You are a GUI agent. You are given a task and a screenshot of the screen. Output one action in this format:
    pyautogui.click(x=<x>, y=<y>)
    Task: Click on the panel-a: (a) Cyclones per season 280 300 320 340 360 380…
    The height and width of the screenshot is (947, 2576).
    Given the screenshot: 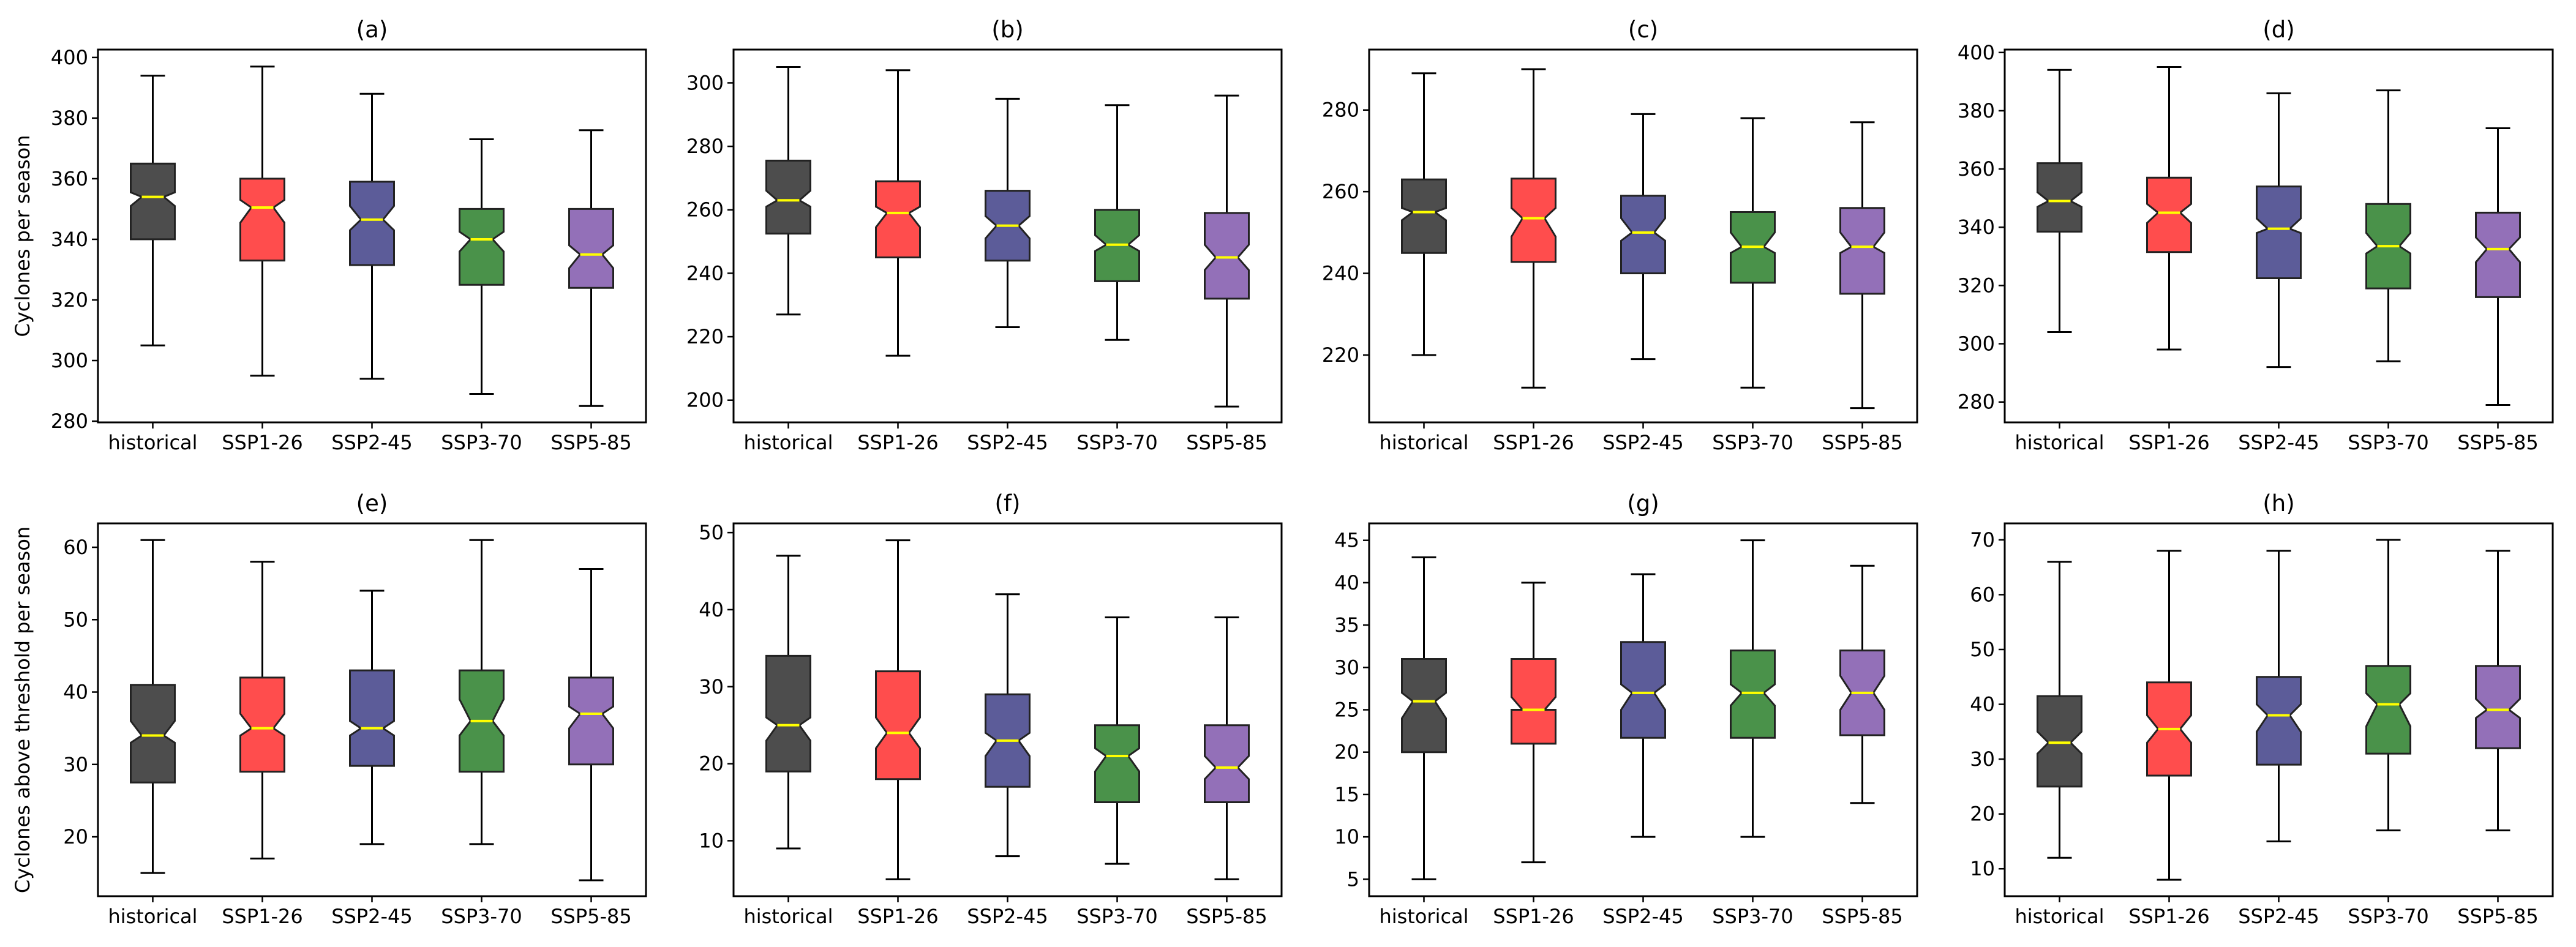 What is the action you would take?
    pyautogui.click(x=329, y=236)
    